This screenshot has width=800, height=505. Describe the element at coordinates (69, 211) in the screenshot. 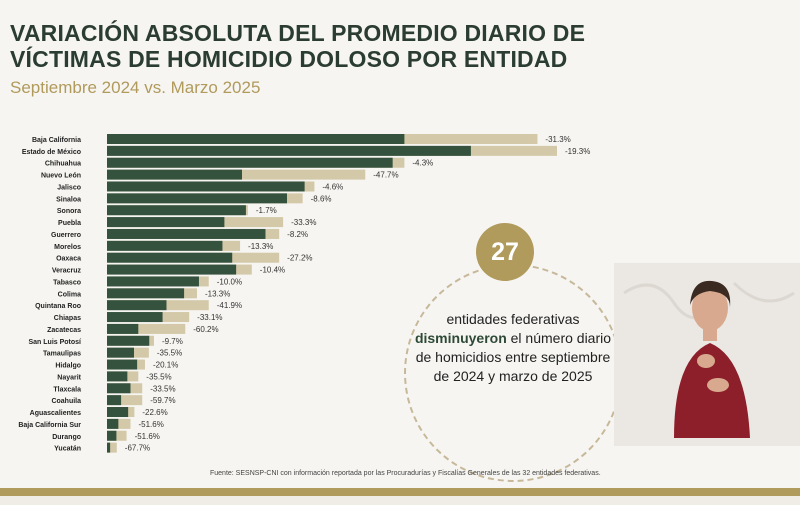

I see `category-label: Sonora` at that location.